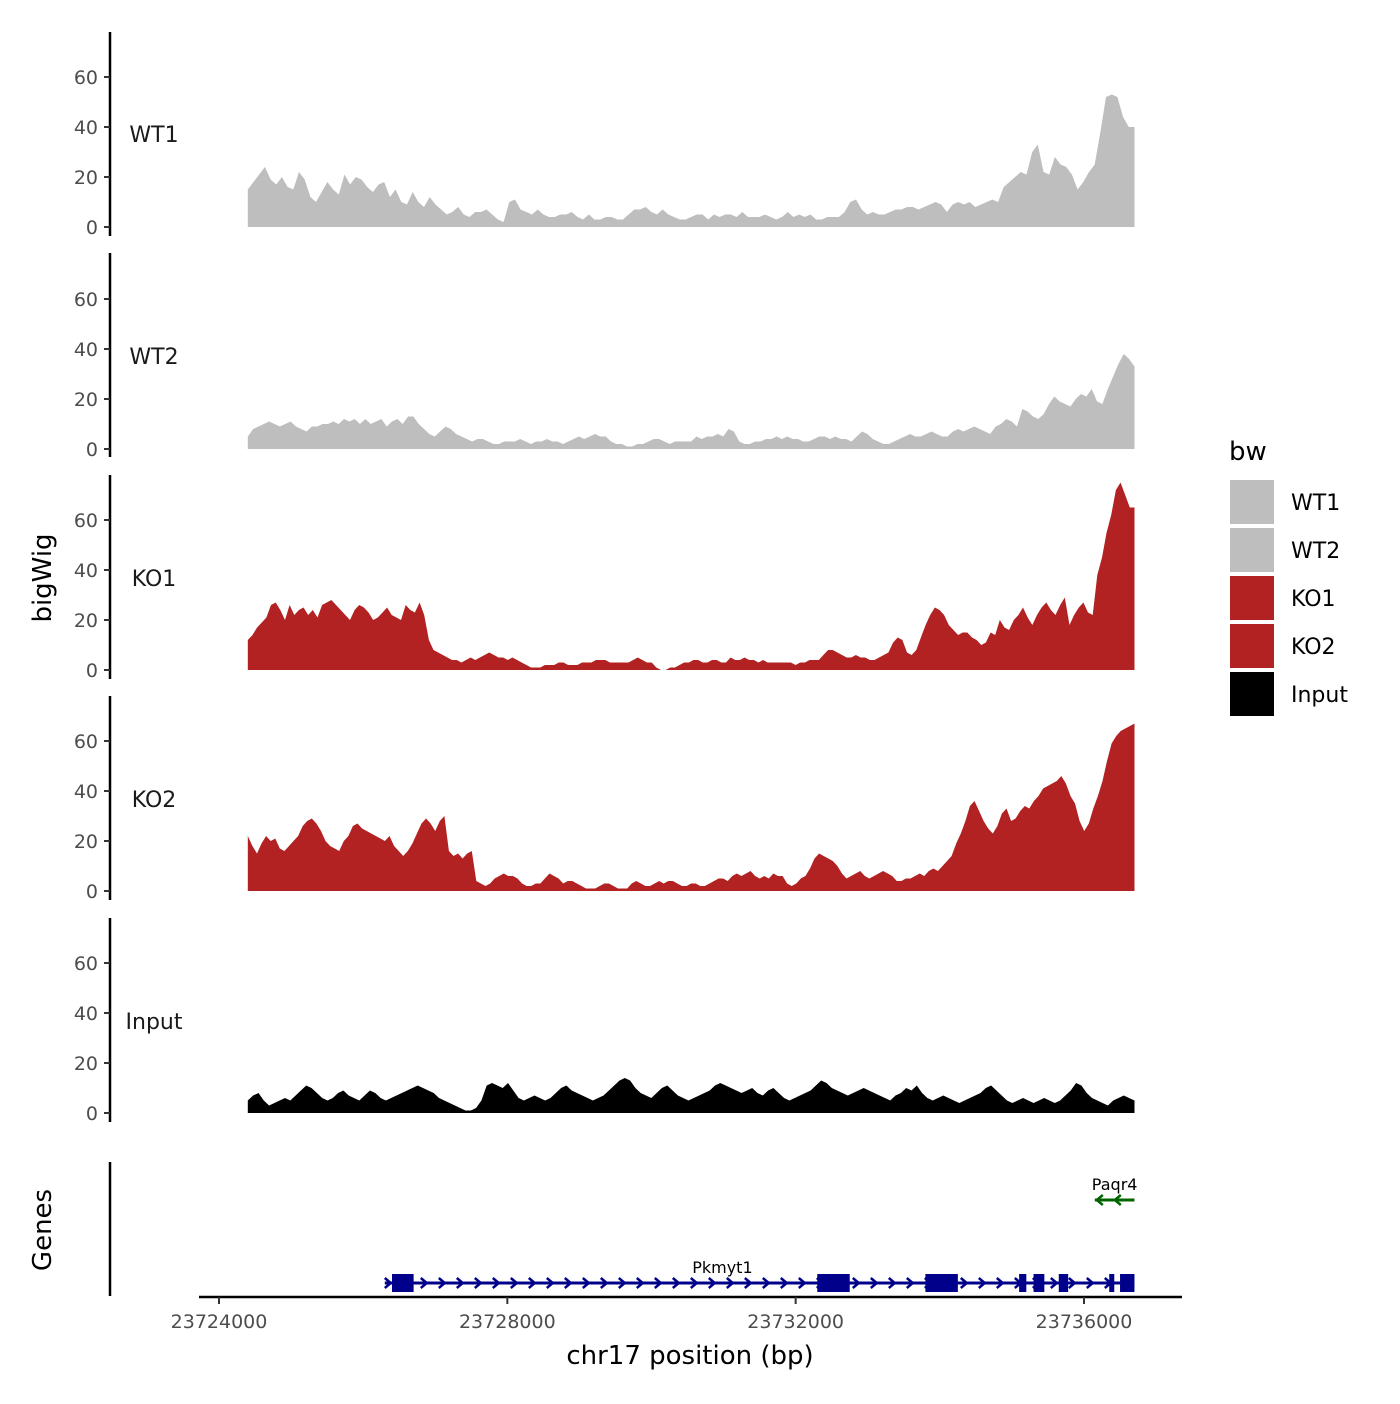 The height and width of the screenshot is (1404, 1400). What do you see at coordinates (1248, 452) in the screenshot?
I see `legend-title: bw` at bounding box center [1248, 452].